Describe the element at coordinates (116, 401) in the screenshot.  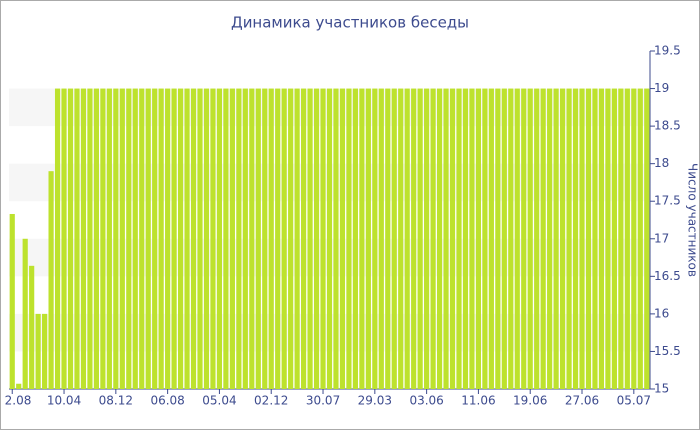
I see `x-tick-label: 08.12` at that location.